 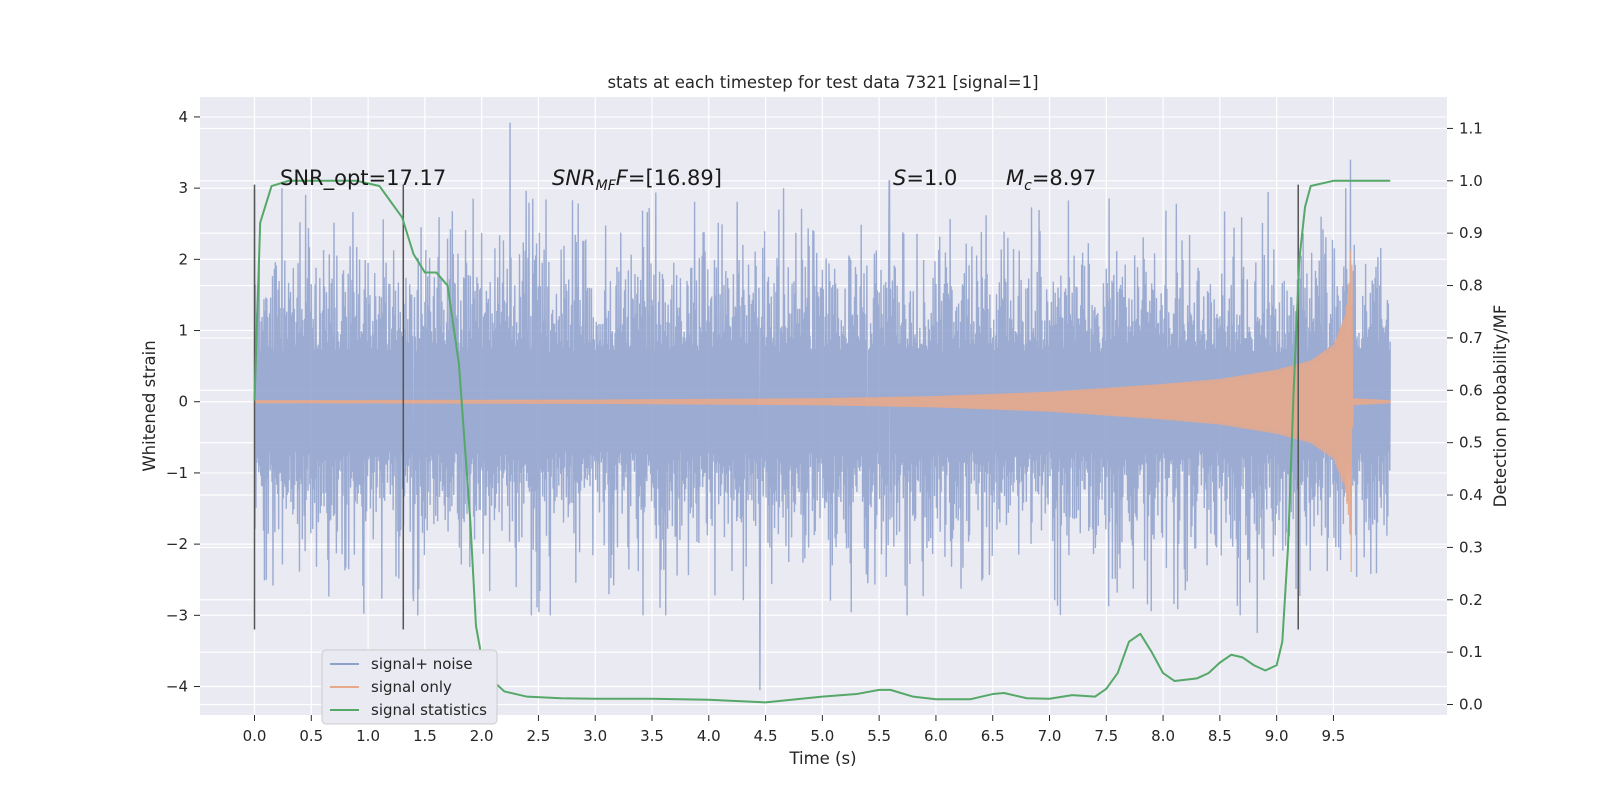 What do you see at coordinates (422, 664) in the screenshot?
I see `legend-label-signal-noise: signal+ noise` at bounding box center [422, 664].